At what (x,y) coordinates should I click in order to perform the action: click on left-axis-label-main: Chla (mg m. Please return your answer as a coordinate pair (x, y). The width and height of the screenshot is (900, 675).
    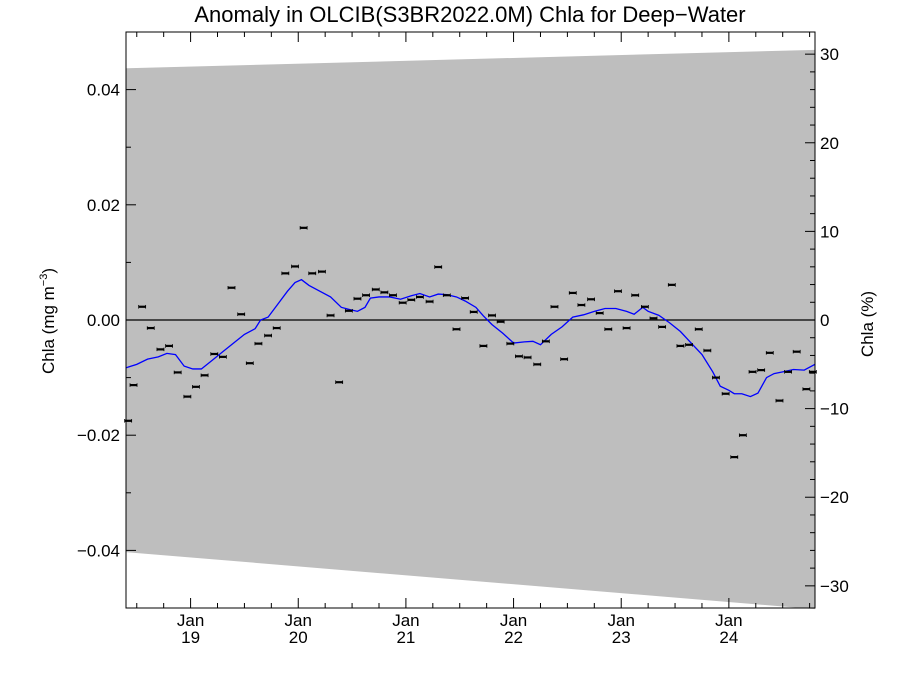
    Looking at the image, I should click on (48, 330).